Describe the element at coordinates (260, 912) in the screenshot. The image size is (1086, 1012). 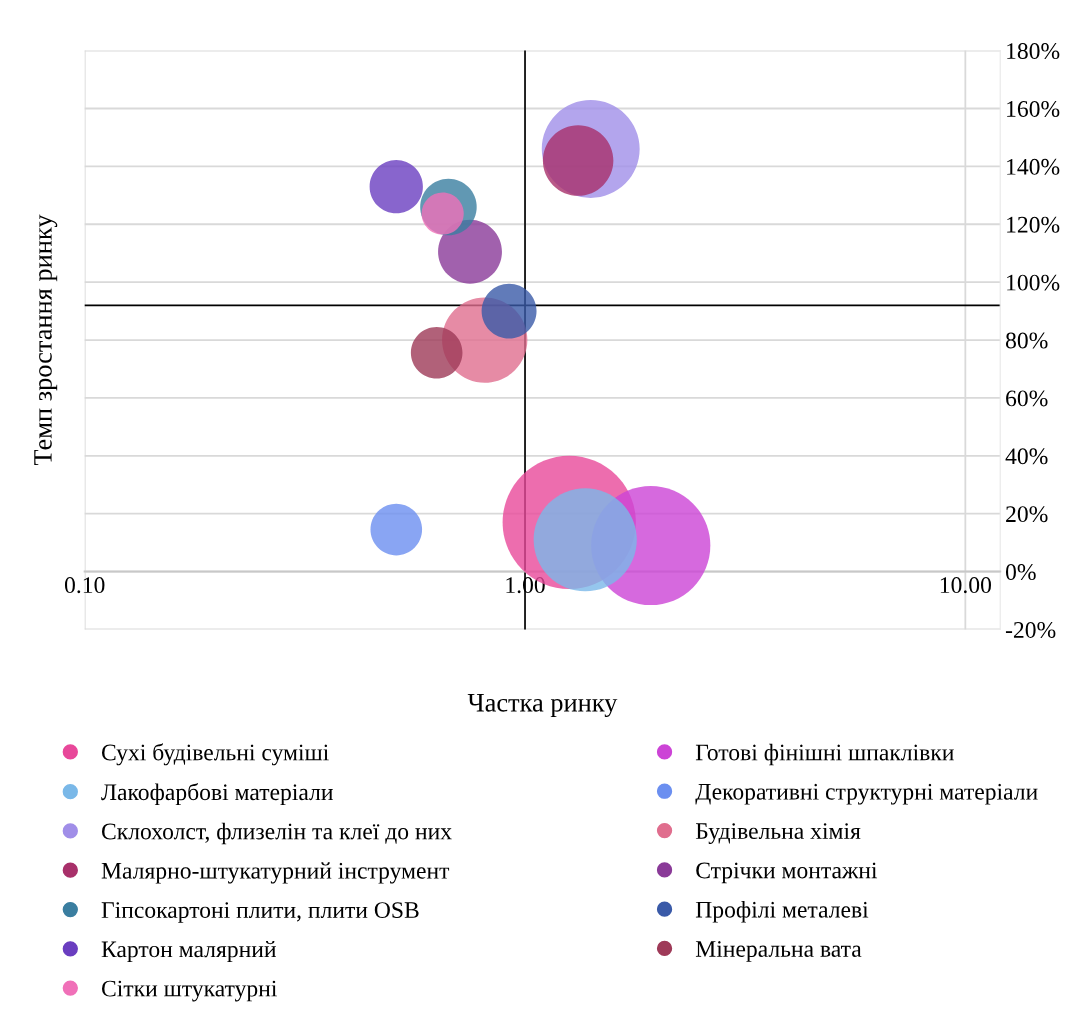
I see `legend-label: Гіпсокартоні плити, плити OSB` at that location.